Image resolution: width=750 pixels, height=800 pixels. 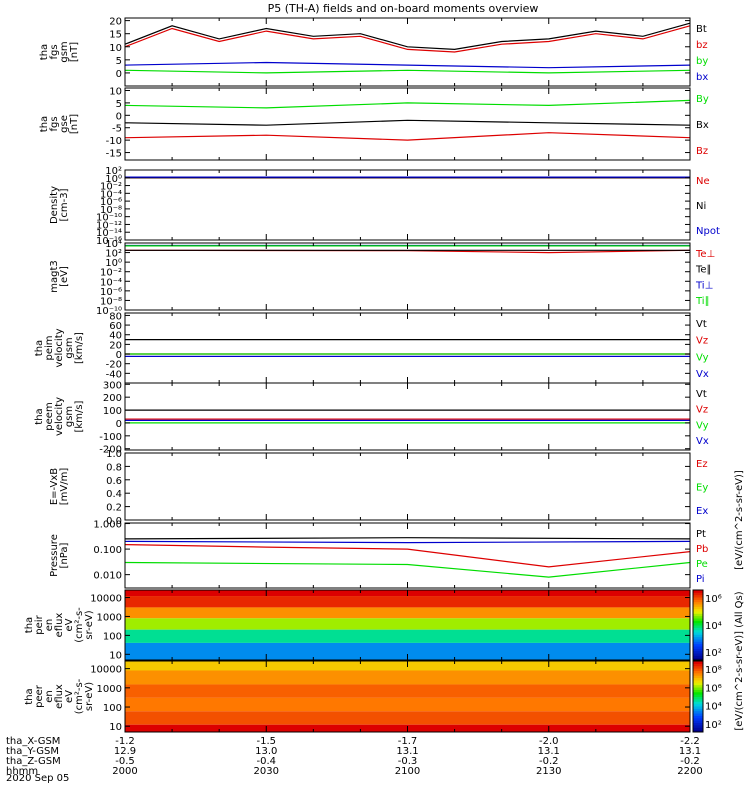 What do you see at coordinates (39, 624) in the screenshot?
I see `y-axis-label: peir` at bounding box center [39, 624].